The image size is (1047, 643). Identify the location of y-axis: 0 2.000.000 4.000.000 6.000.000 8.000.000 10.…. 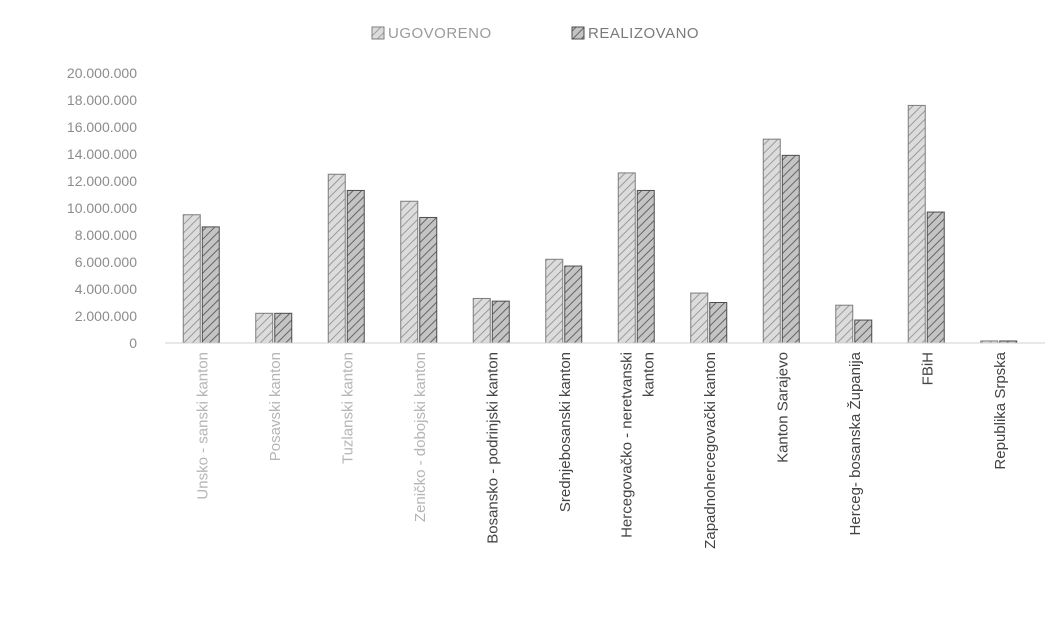
(102, 208).